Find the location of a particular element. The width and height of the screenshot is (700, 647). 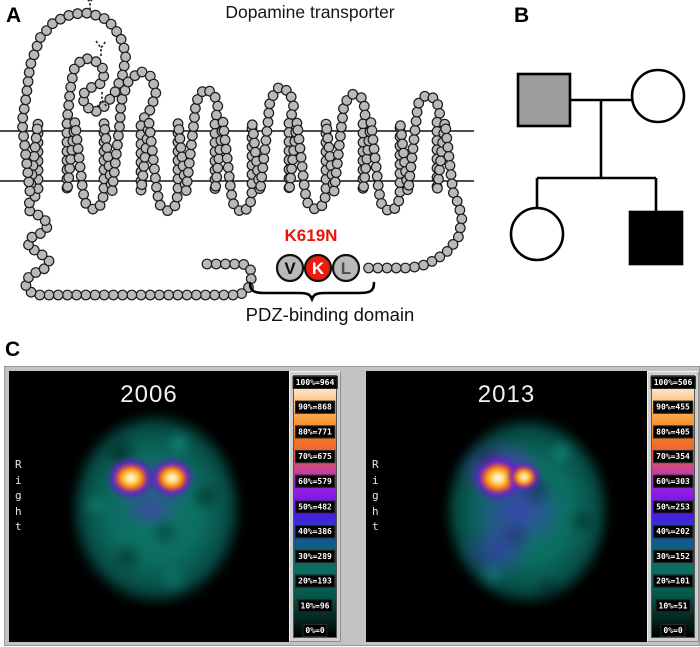

residue-v-letter: V is located at coordinates (290, 268).